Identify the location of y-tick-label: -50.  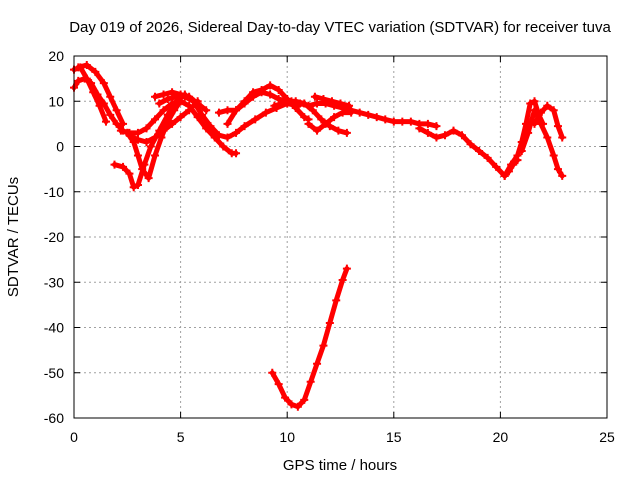
(54, 373).